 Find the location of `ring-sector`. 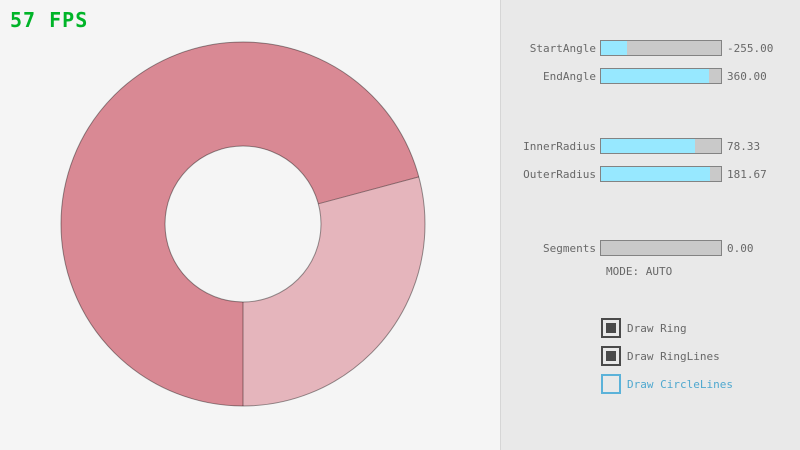

ring-sector is located at coordinates (334, 291).